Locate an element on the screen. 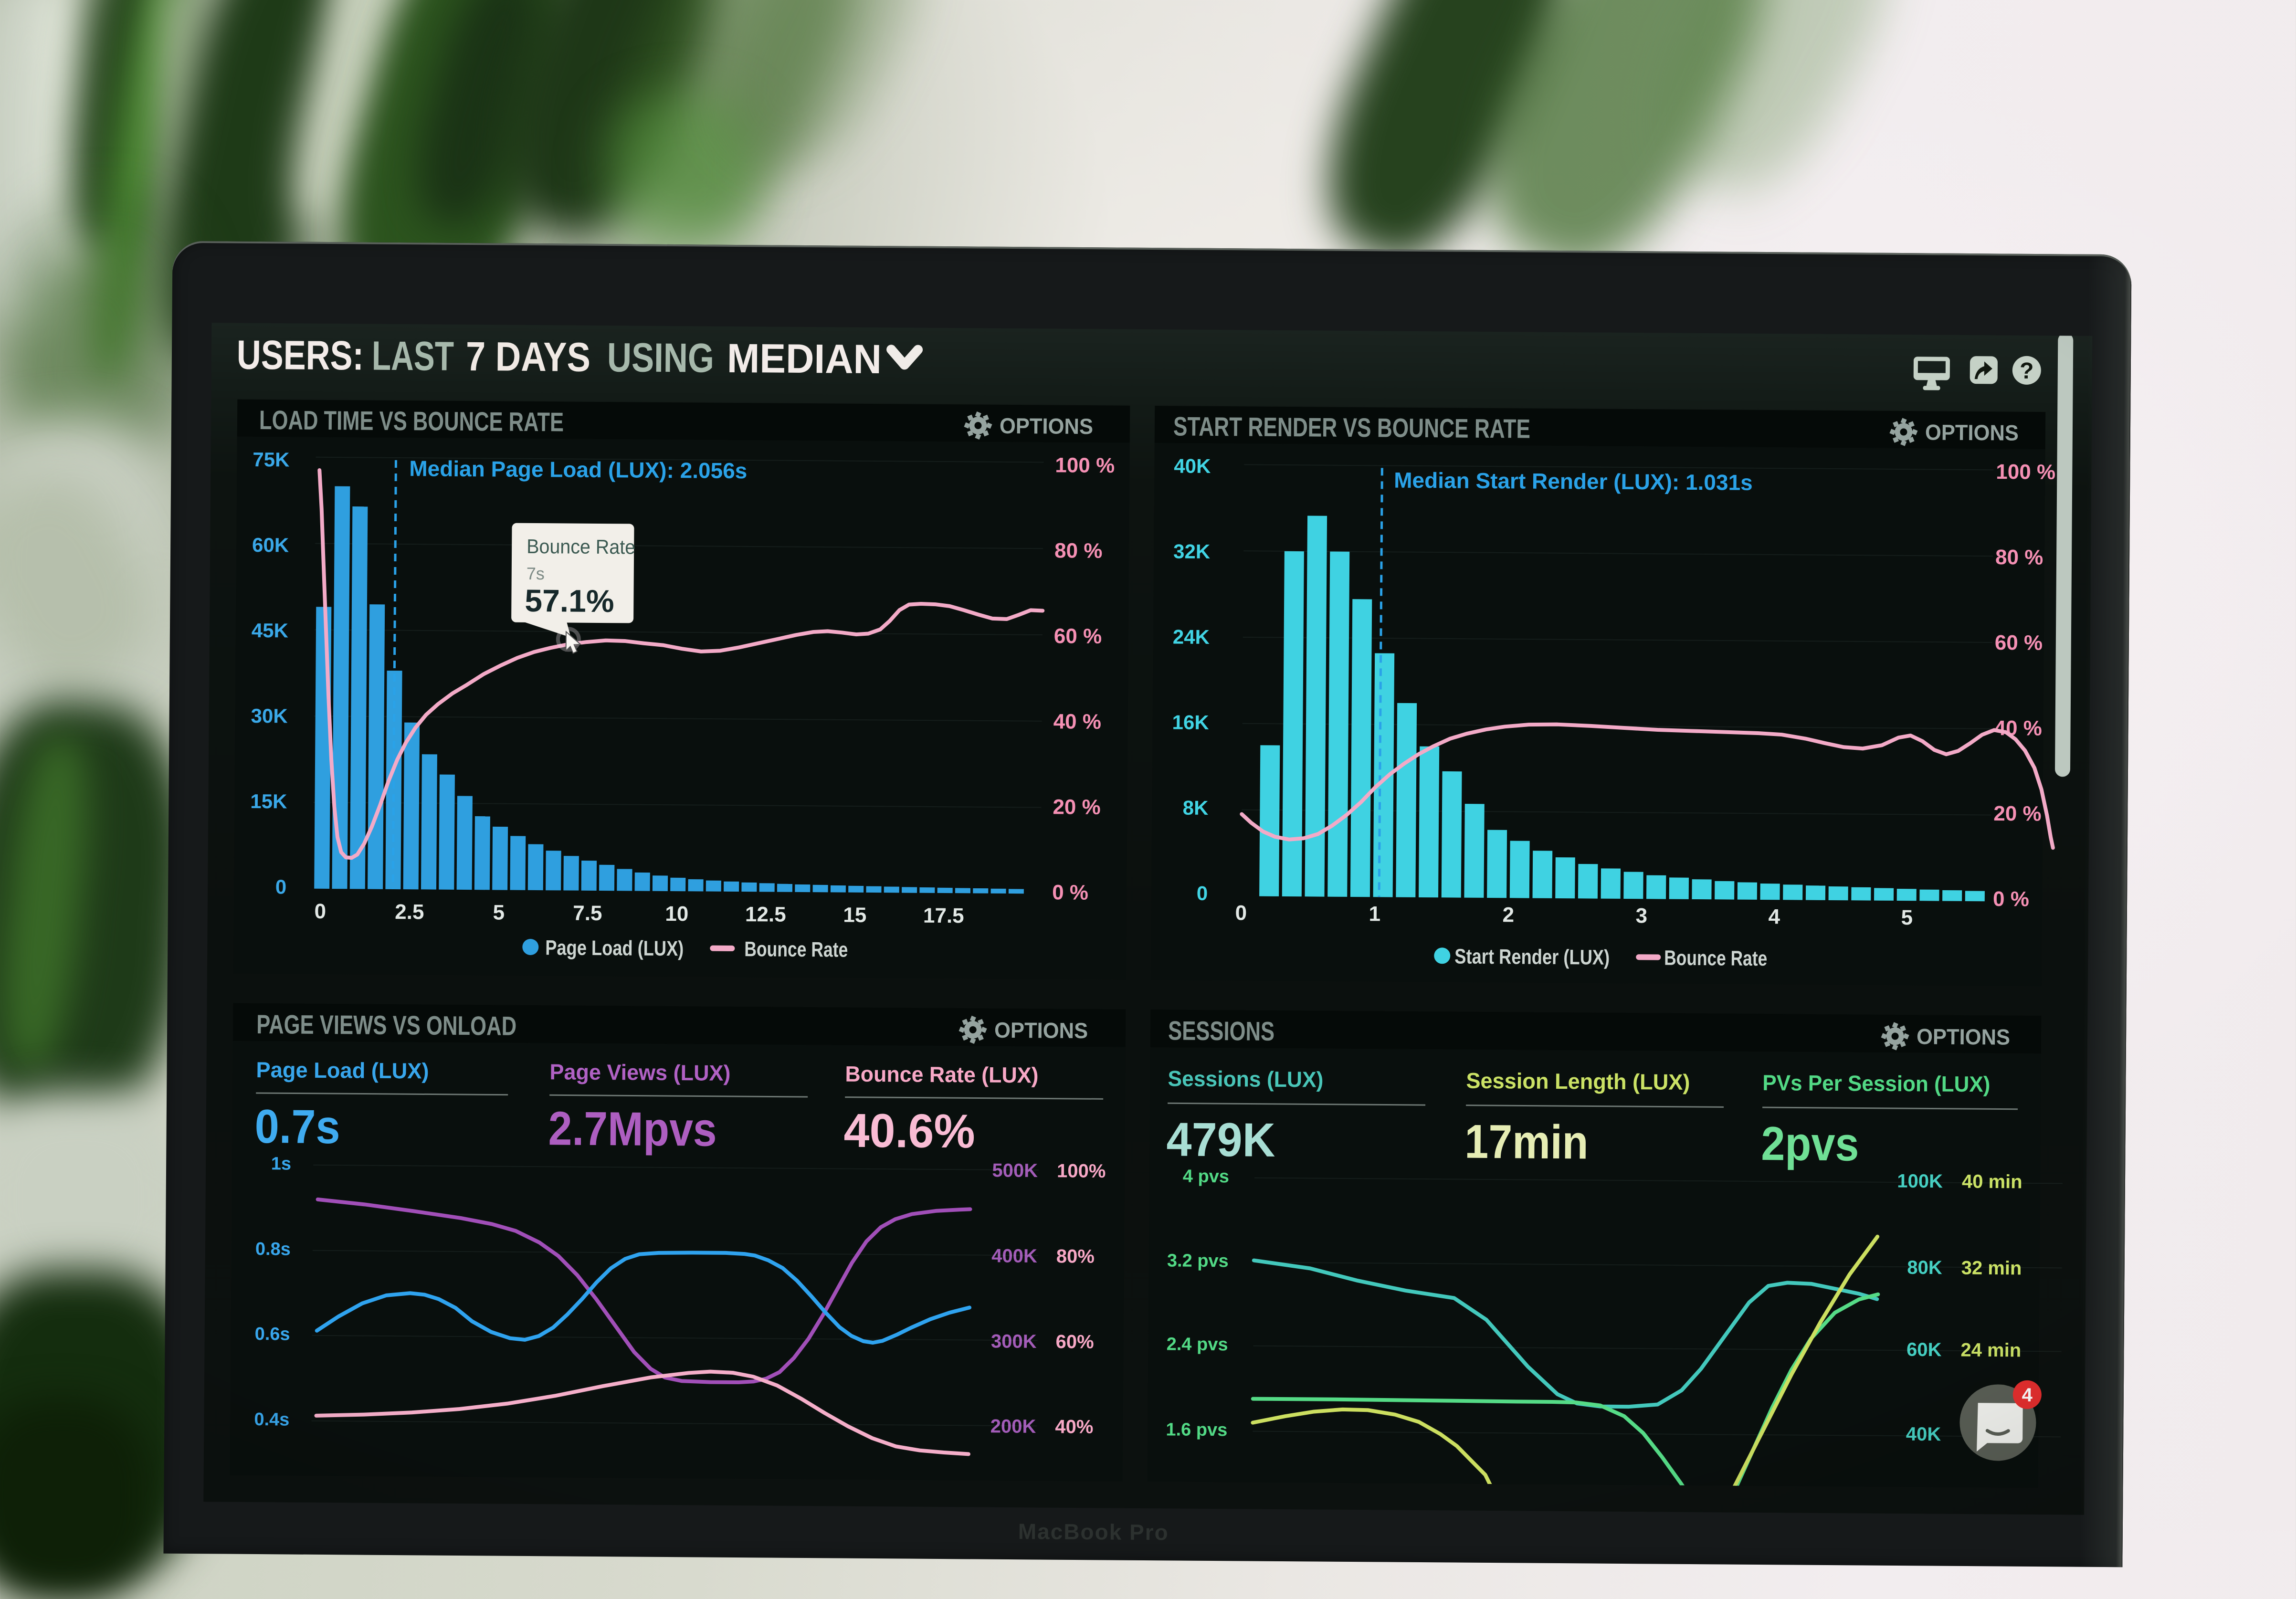 The width and height of the screenshot is (2296, 1599). svg-text: 32K is located at coordinates (1192, 551).